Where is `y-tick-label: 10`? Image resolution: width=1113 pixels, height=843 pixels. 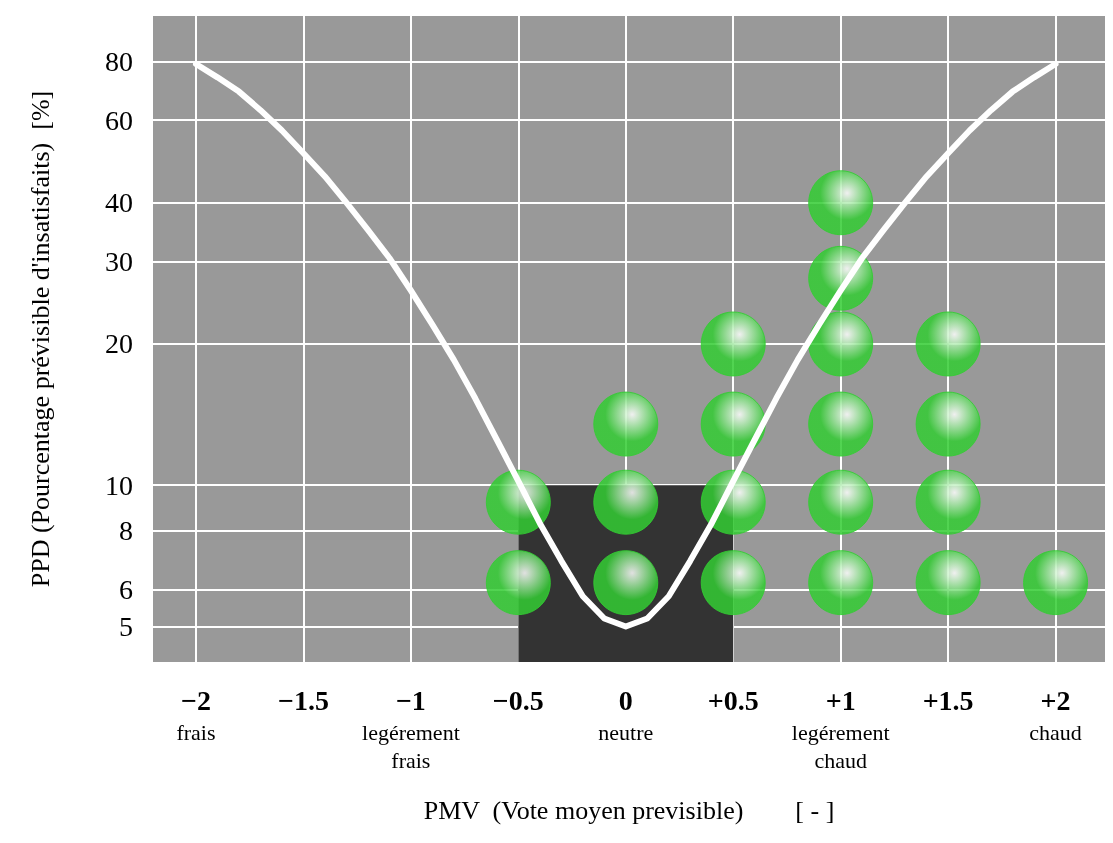
y-tick-label: 10 is located at coordinates (119, 485).